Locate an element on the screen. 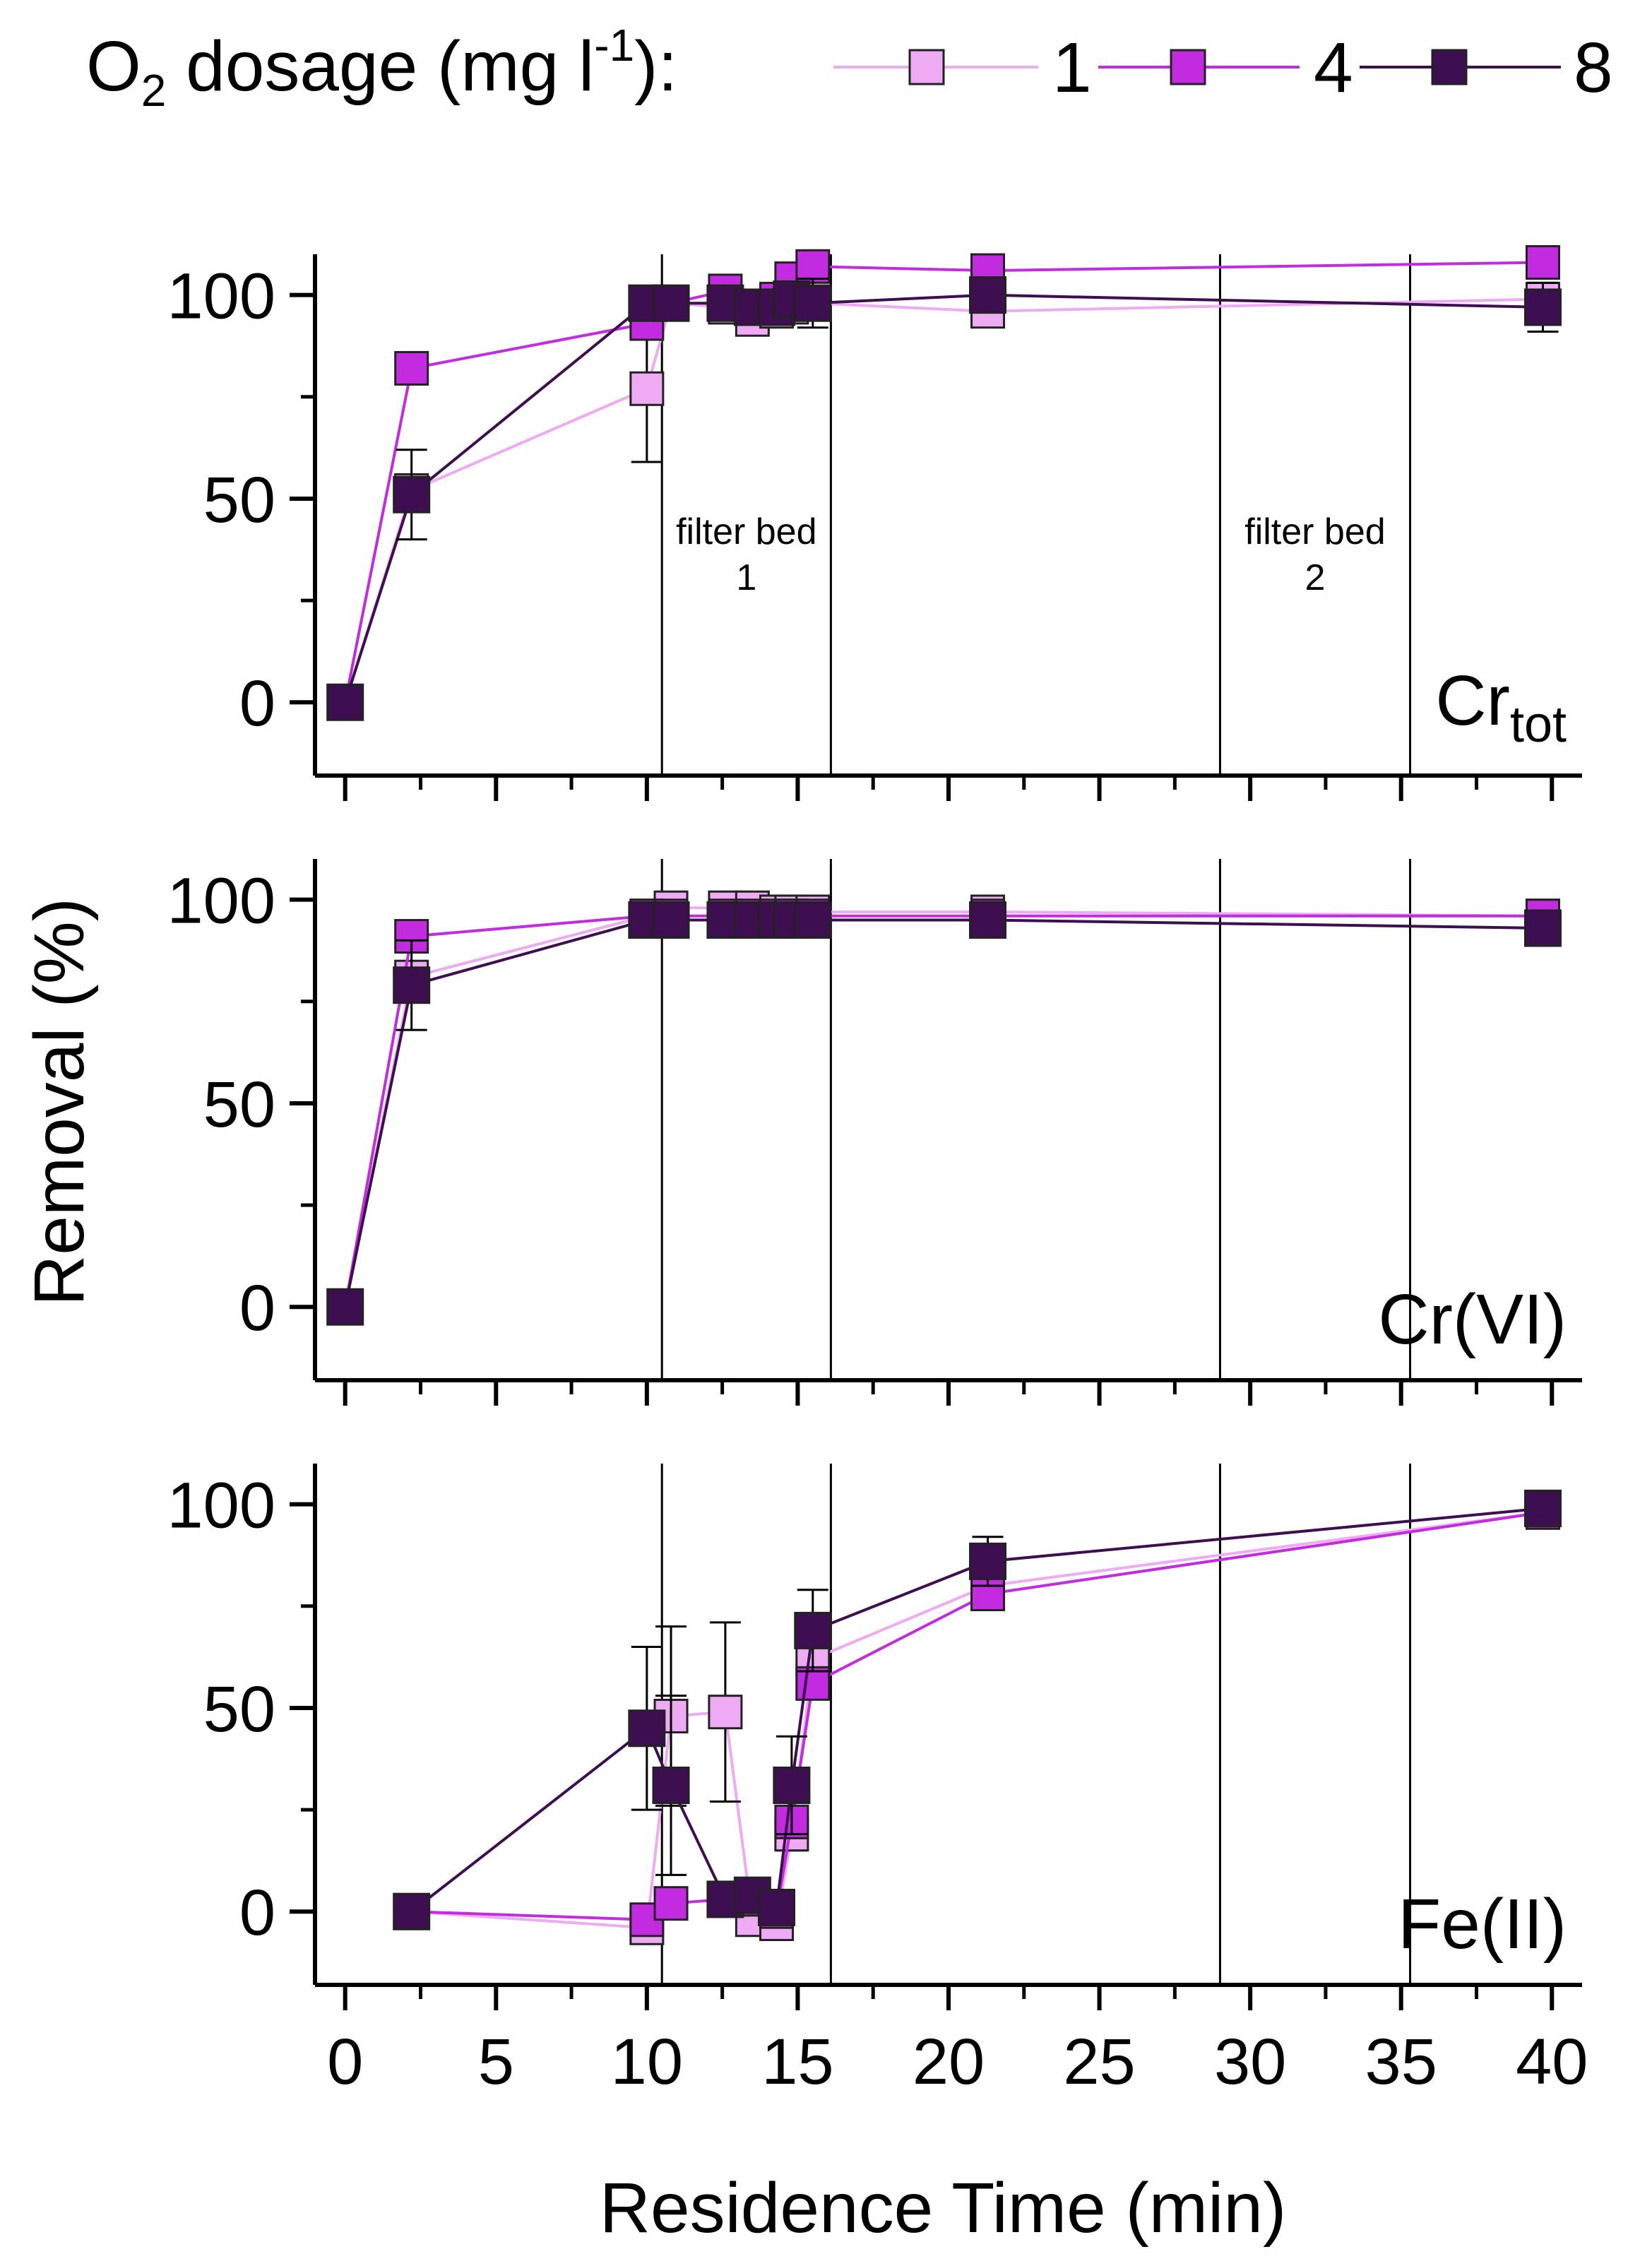 The image size is (1652, 2266). x-tick-label: 5 is located at coordinates (496, 2062).